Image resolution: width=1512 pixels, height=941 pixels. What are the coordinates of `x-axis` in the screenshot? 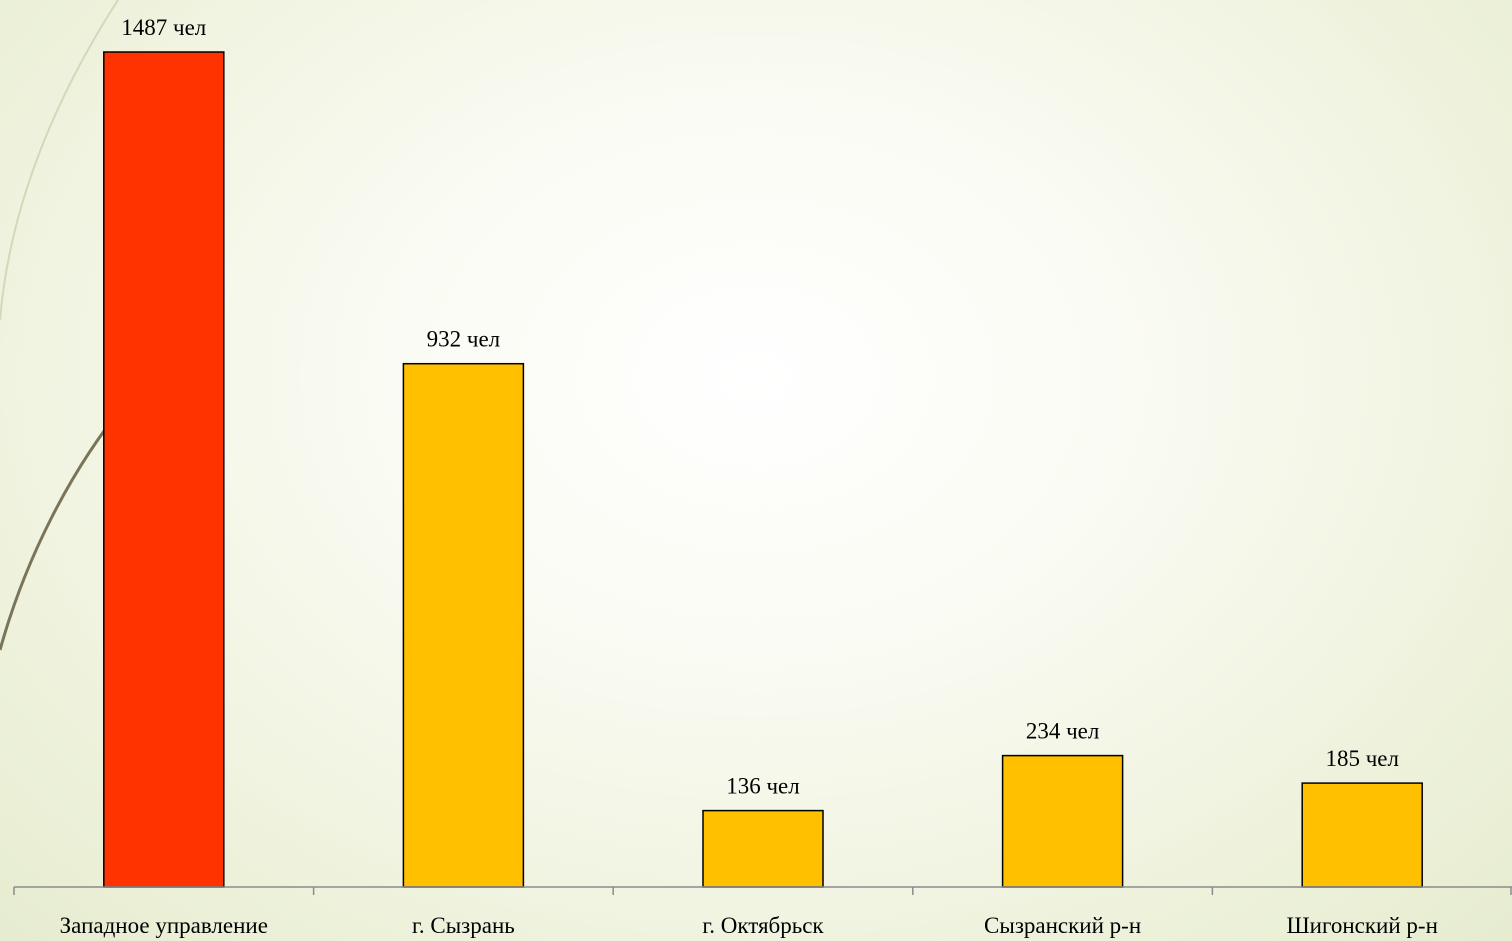 It's located at (762, 890).